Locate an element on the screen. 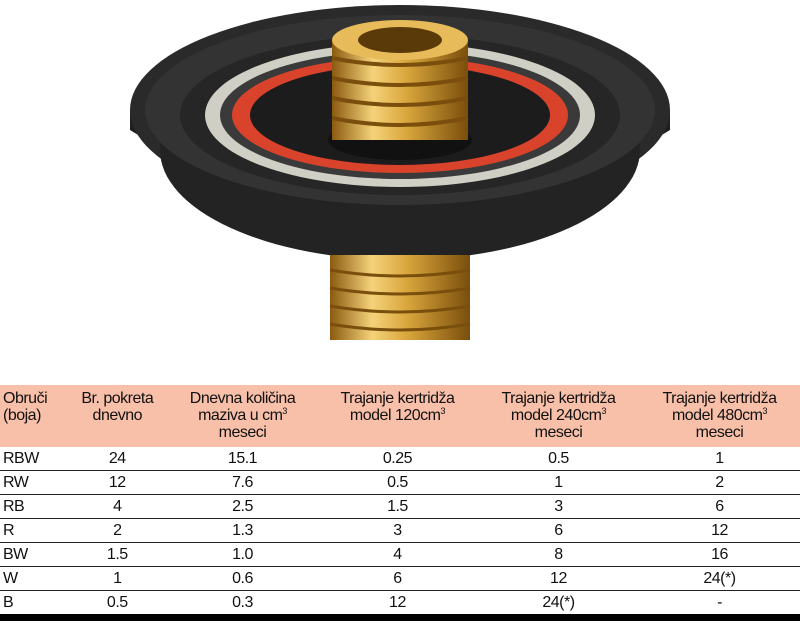 The image size is (800, 630). header-duration-480: Trajanje kertridža model 480cm3 meseci is located at coordinates (719, 415).